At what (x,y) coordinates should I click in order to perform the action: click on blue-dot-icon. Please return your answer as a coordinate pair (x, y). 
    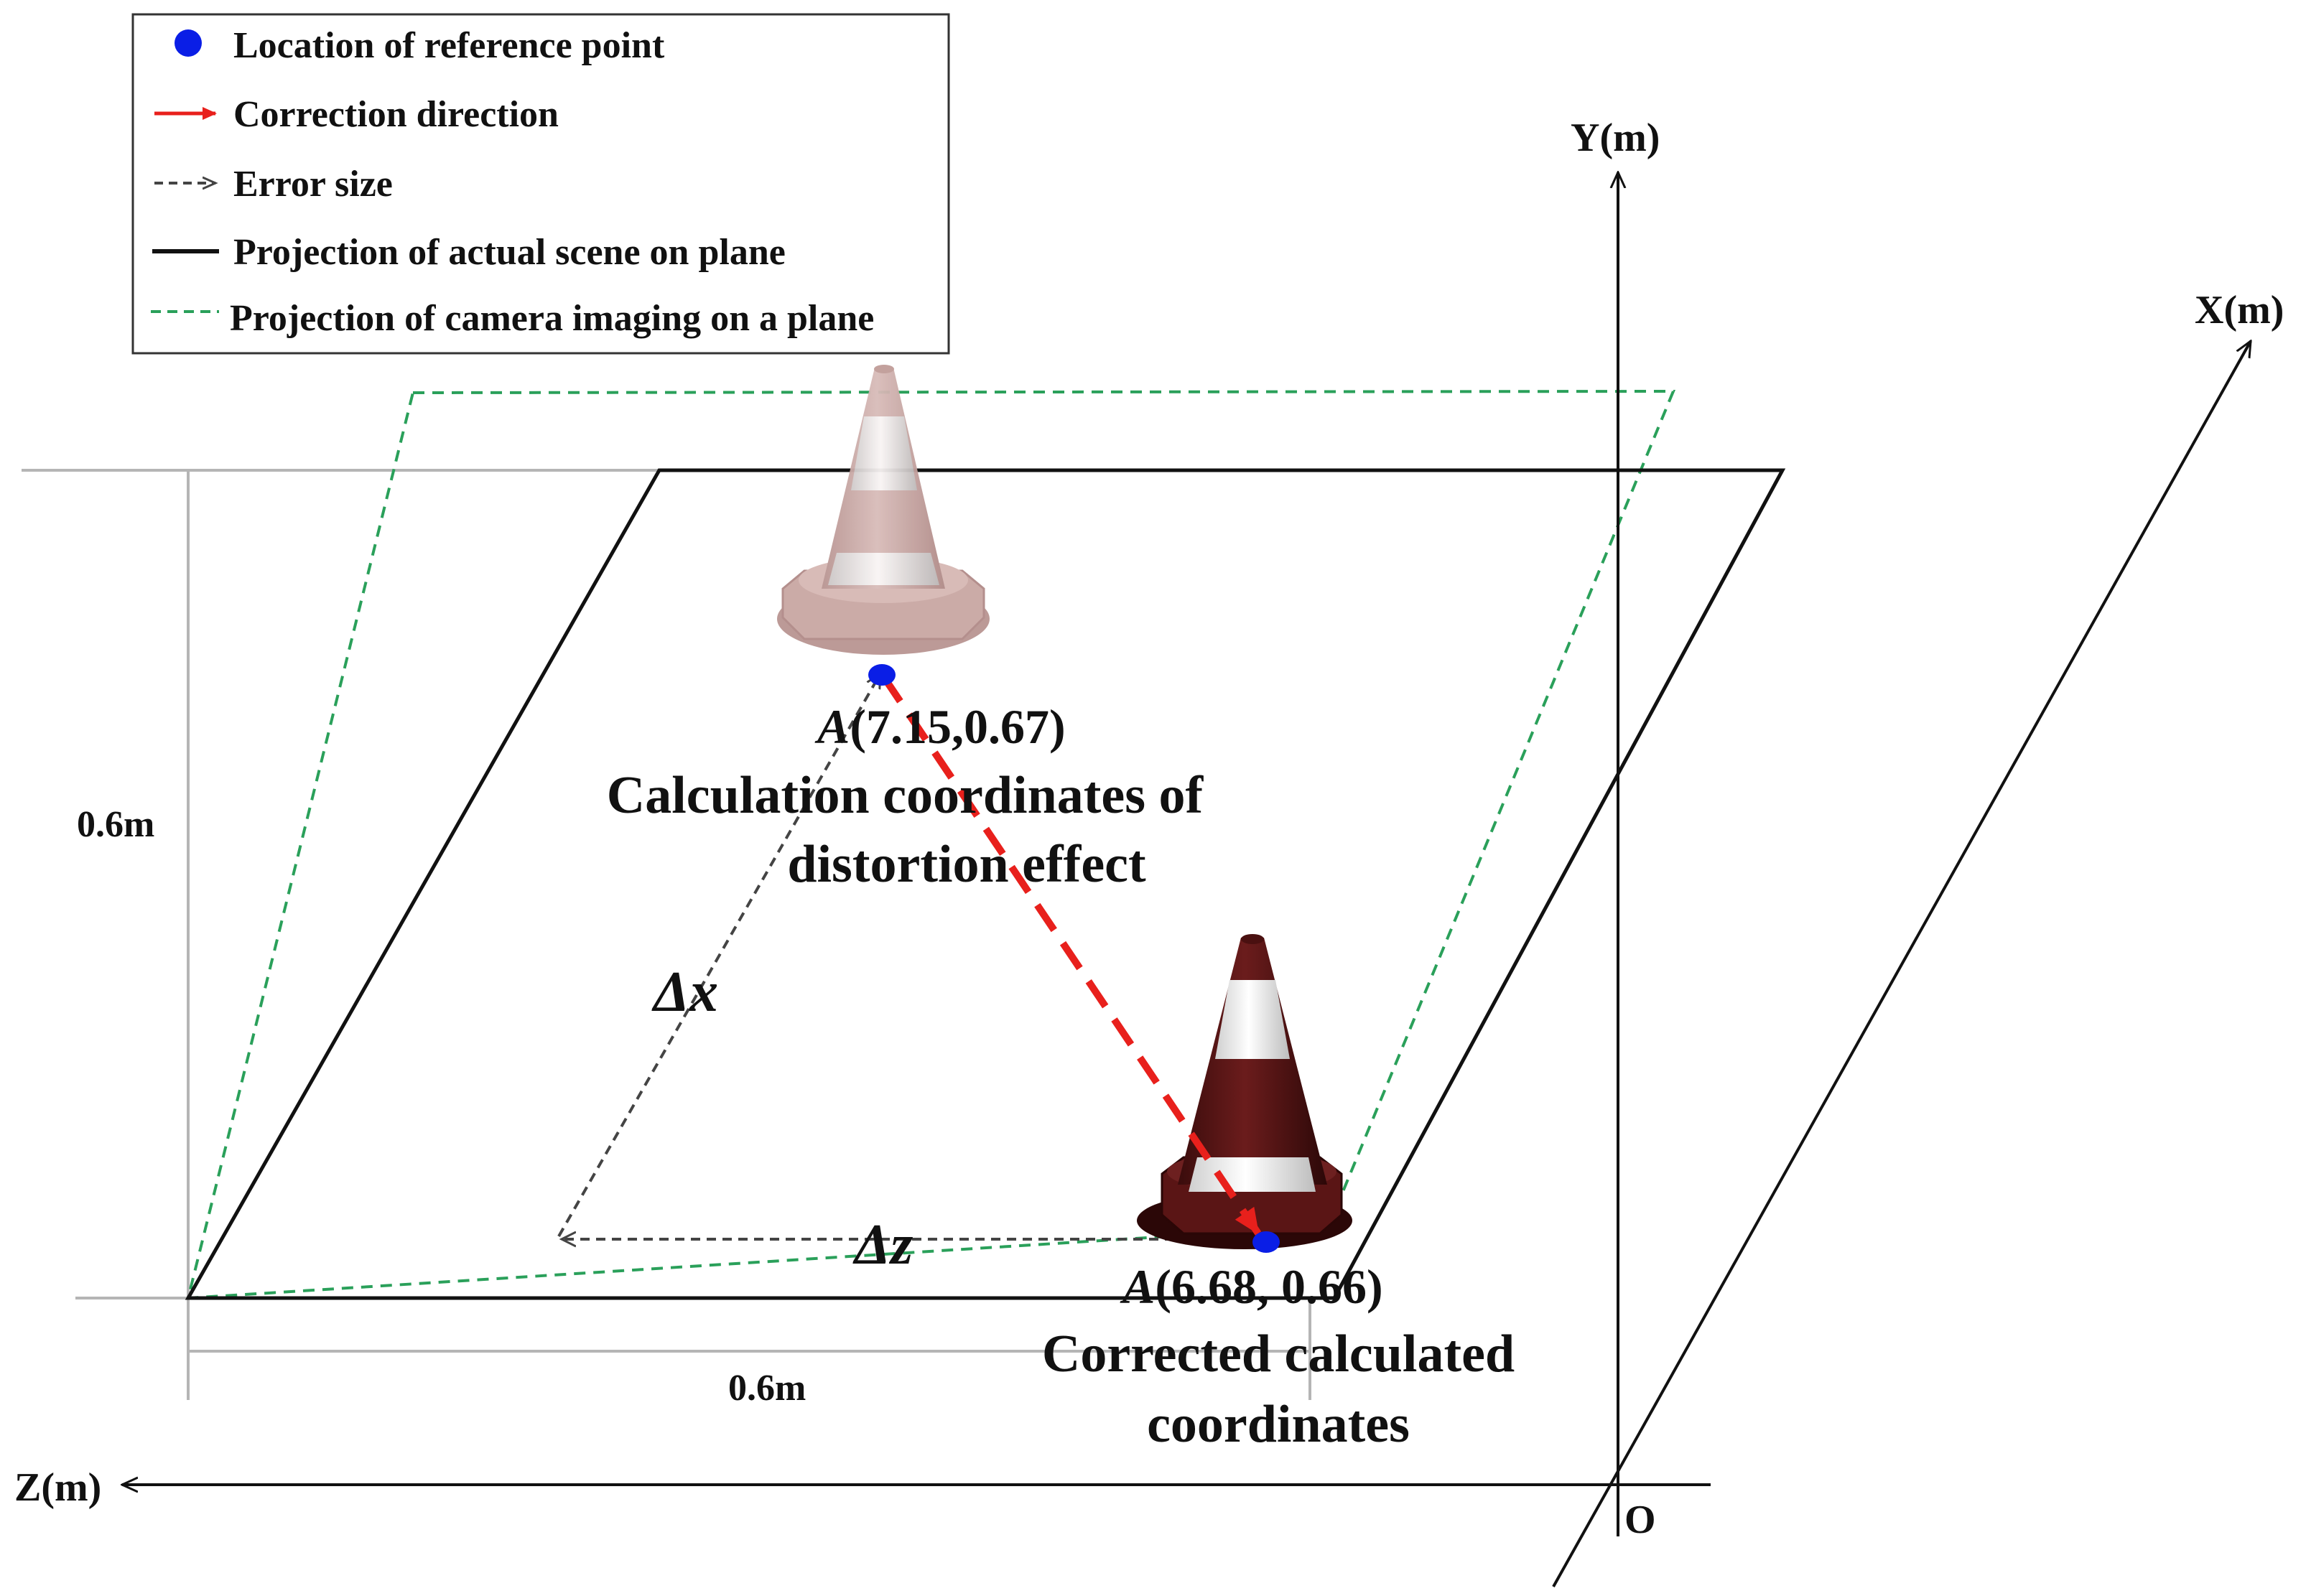
    Looking at the image, I should click on (189, 43).